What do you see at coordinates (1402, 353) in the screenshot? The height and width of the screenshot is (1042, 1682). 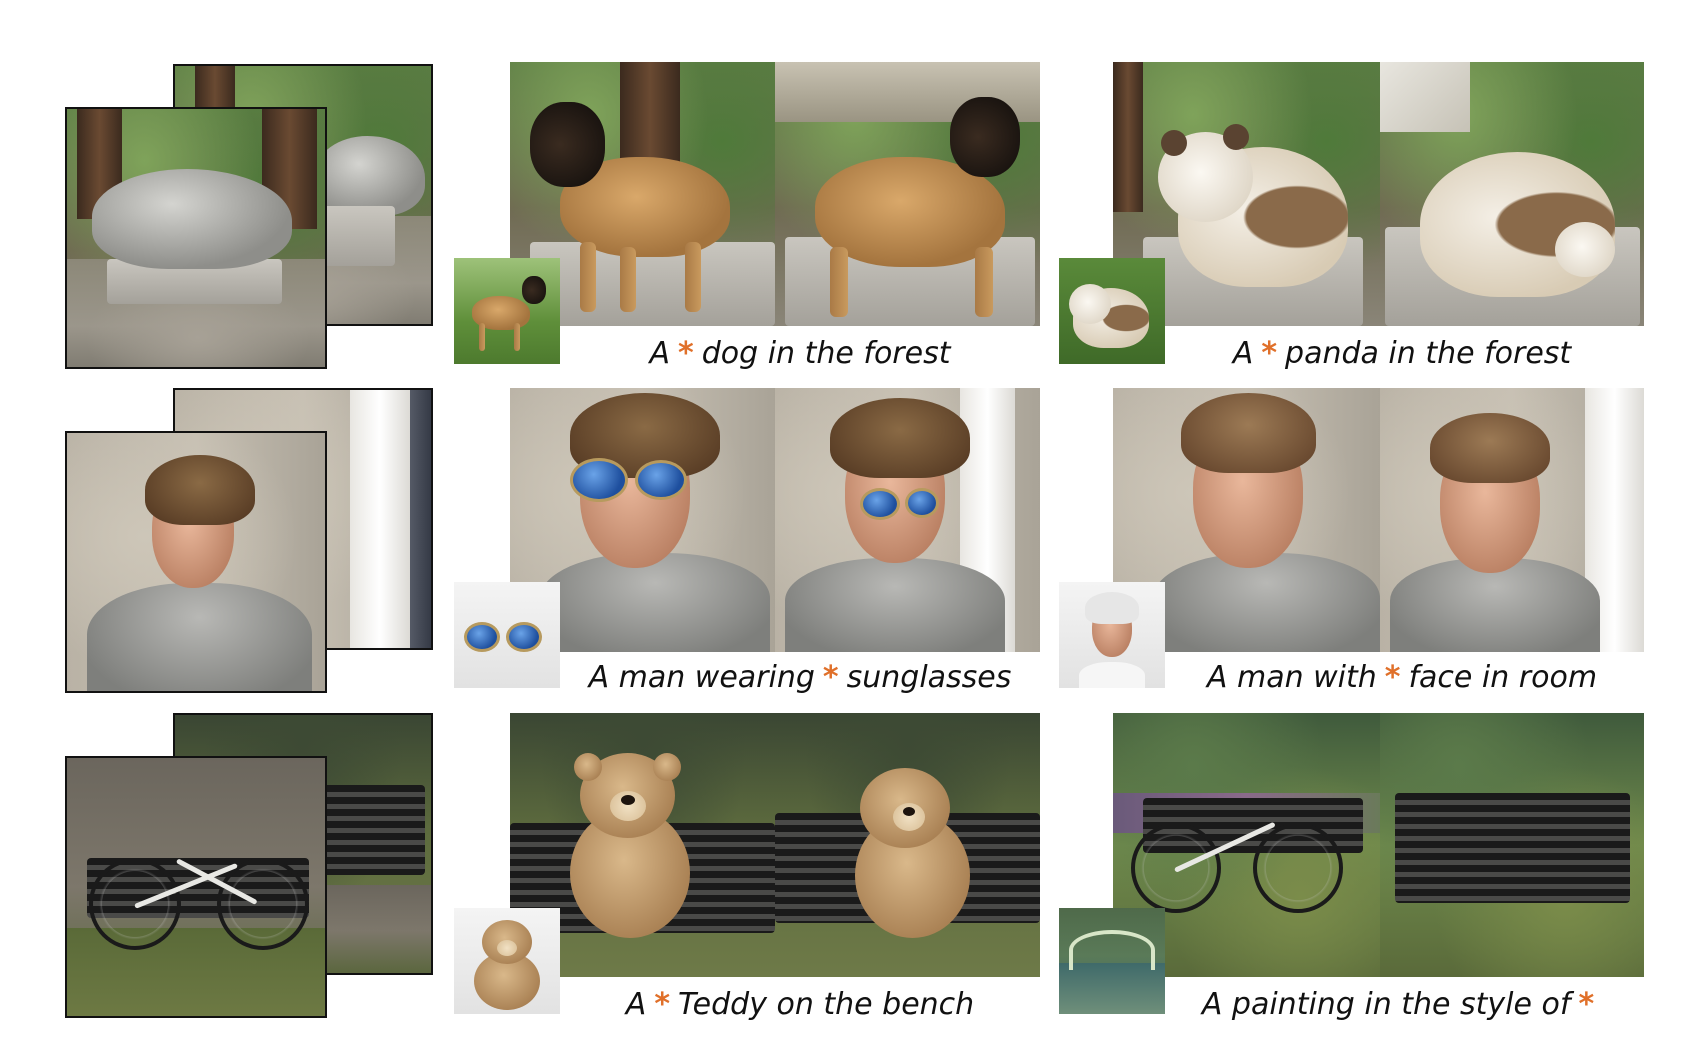 I see `caption-panda: A * panda in the forest` at bounding box center [1402, 353].